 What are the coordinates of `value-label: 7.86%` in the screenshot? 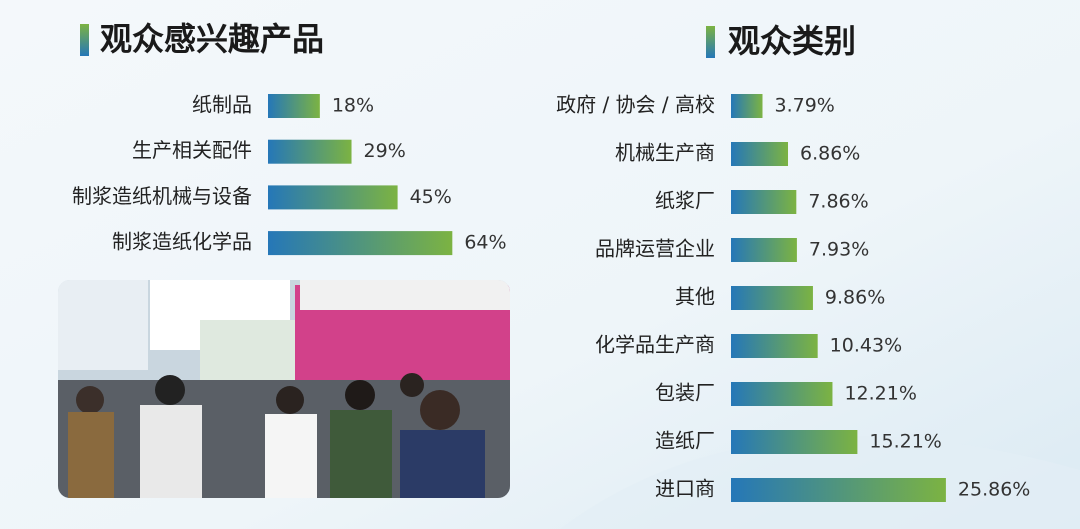 It's located at (838, 202).